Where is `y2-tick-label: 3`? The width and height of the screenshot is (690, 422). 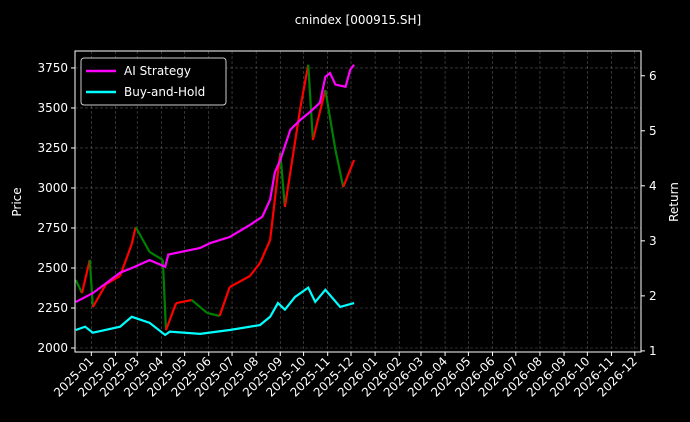 y2-tick-label: 3 is located at coordinates (653, 241).